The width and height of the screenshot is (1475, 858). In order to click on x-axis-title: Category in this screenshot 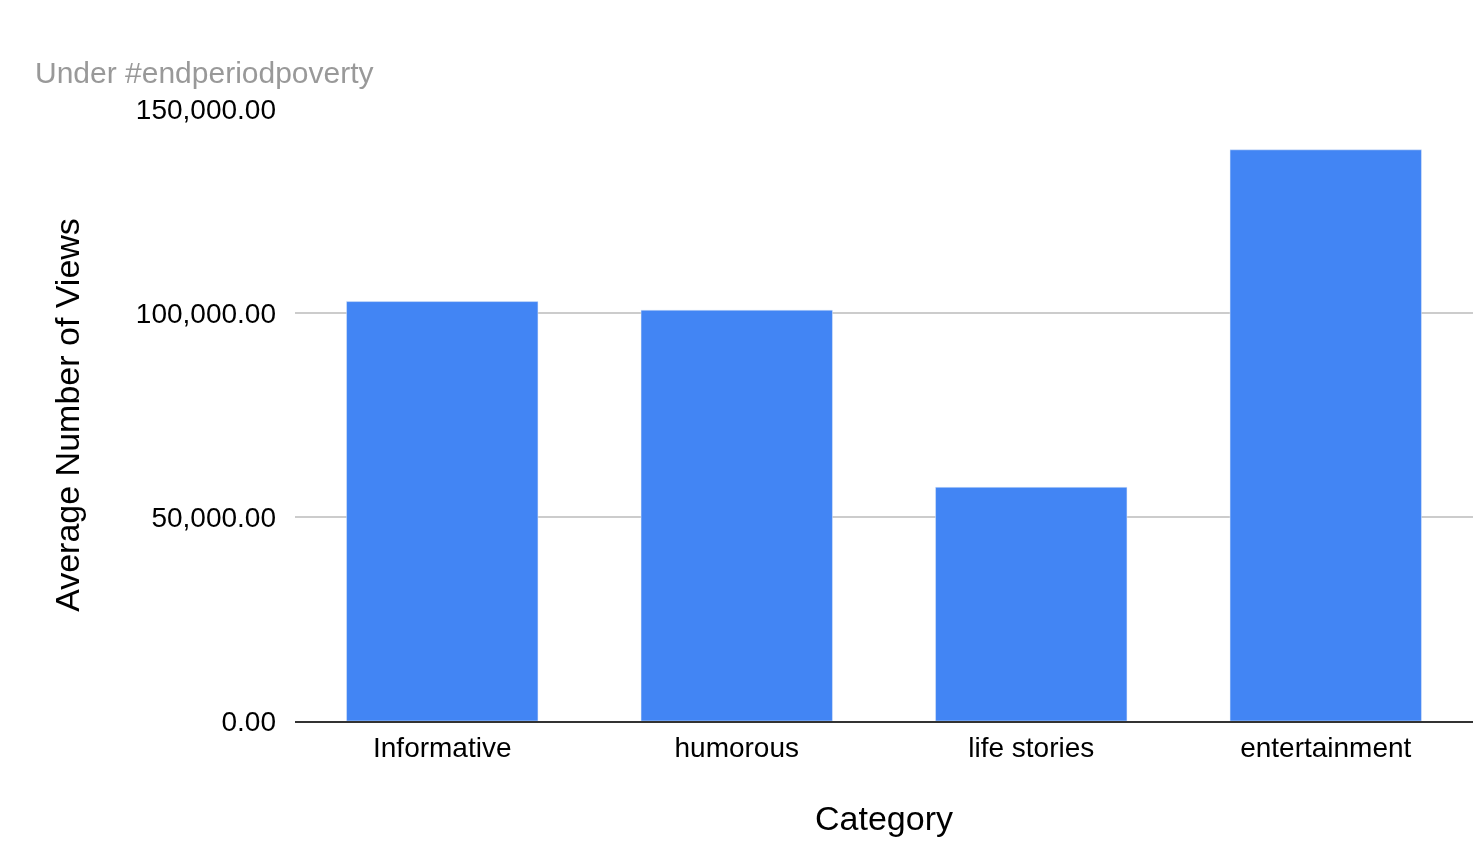, I will do `click(884, 818)`.